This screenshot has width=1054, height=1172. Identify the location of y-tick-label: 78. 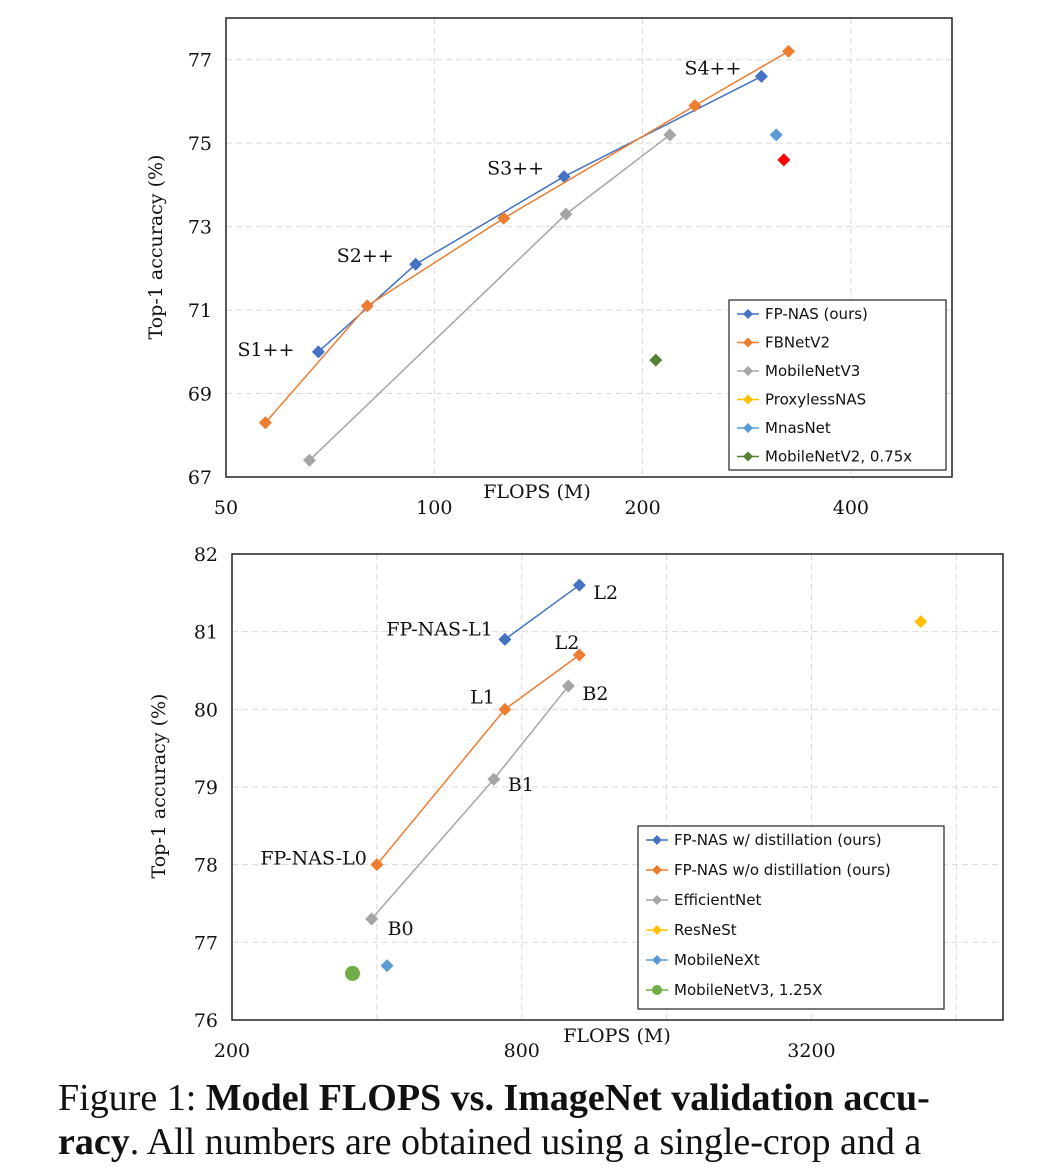
(206, 866).